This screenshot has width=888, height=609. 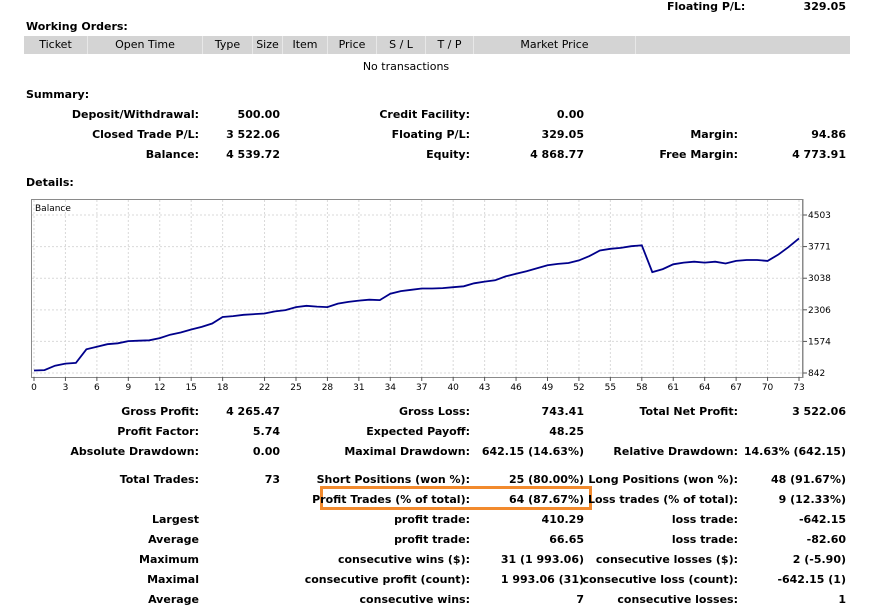 What do you see at coordinates (268, 45) in the screenshot?
I see `col-size: Size` at bounding box center [268, 45].